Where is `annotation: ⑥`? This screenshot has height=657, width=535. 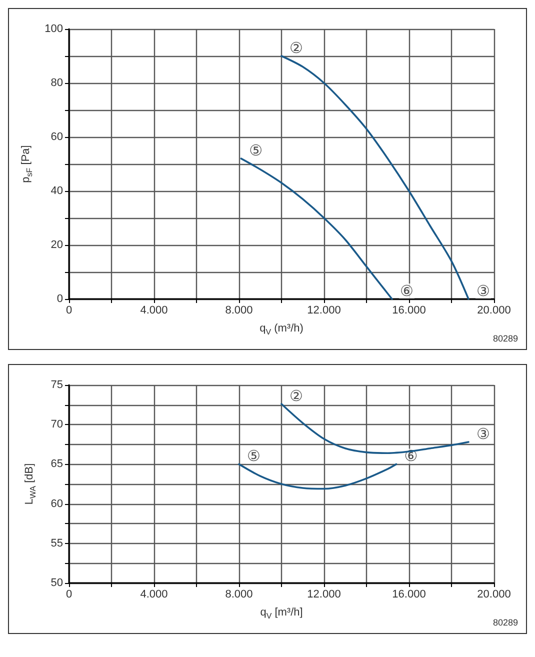 annotation: ⑥ is located at coordinates (407, 291).